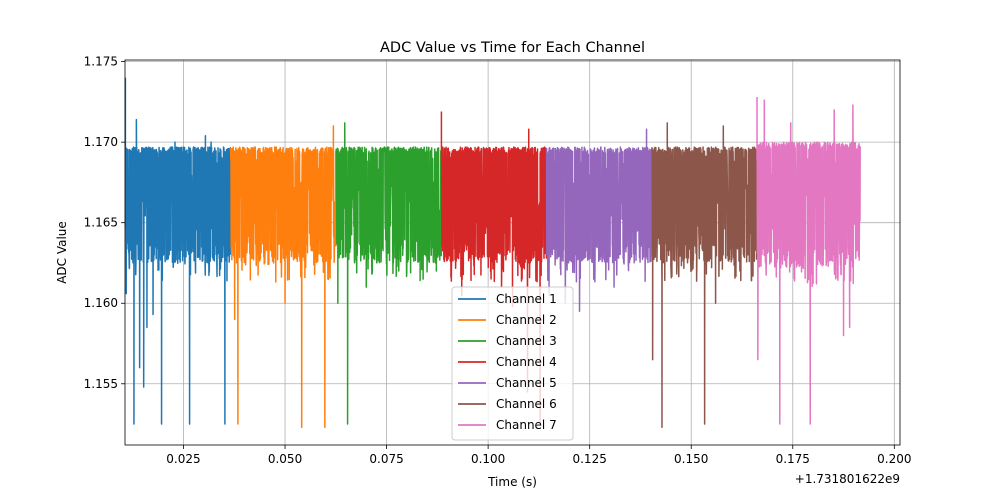 The height and width of the screenshot is (500, 1000). Describe the element at coordinates (512, 482) in the screenshot. I see `x-axis-label: Time (s)` at that location.